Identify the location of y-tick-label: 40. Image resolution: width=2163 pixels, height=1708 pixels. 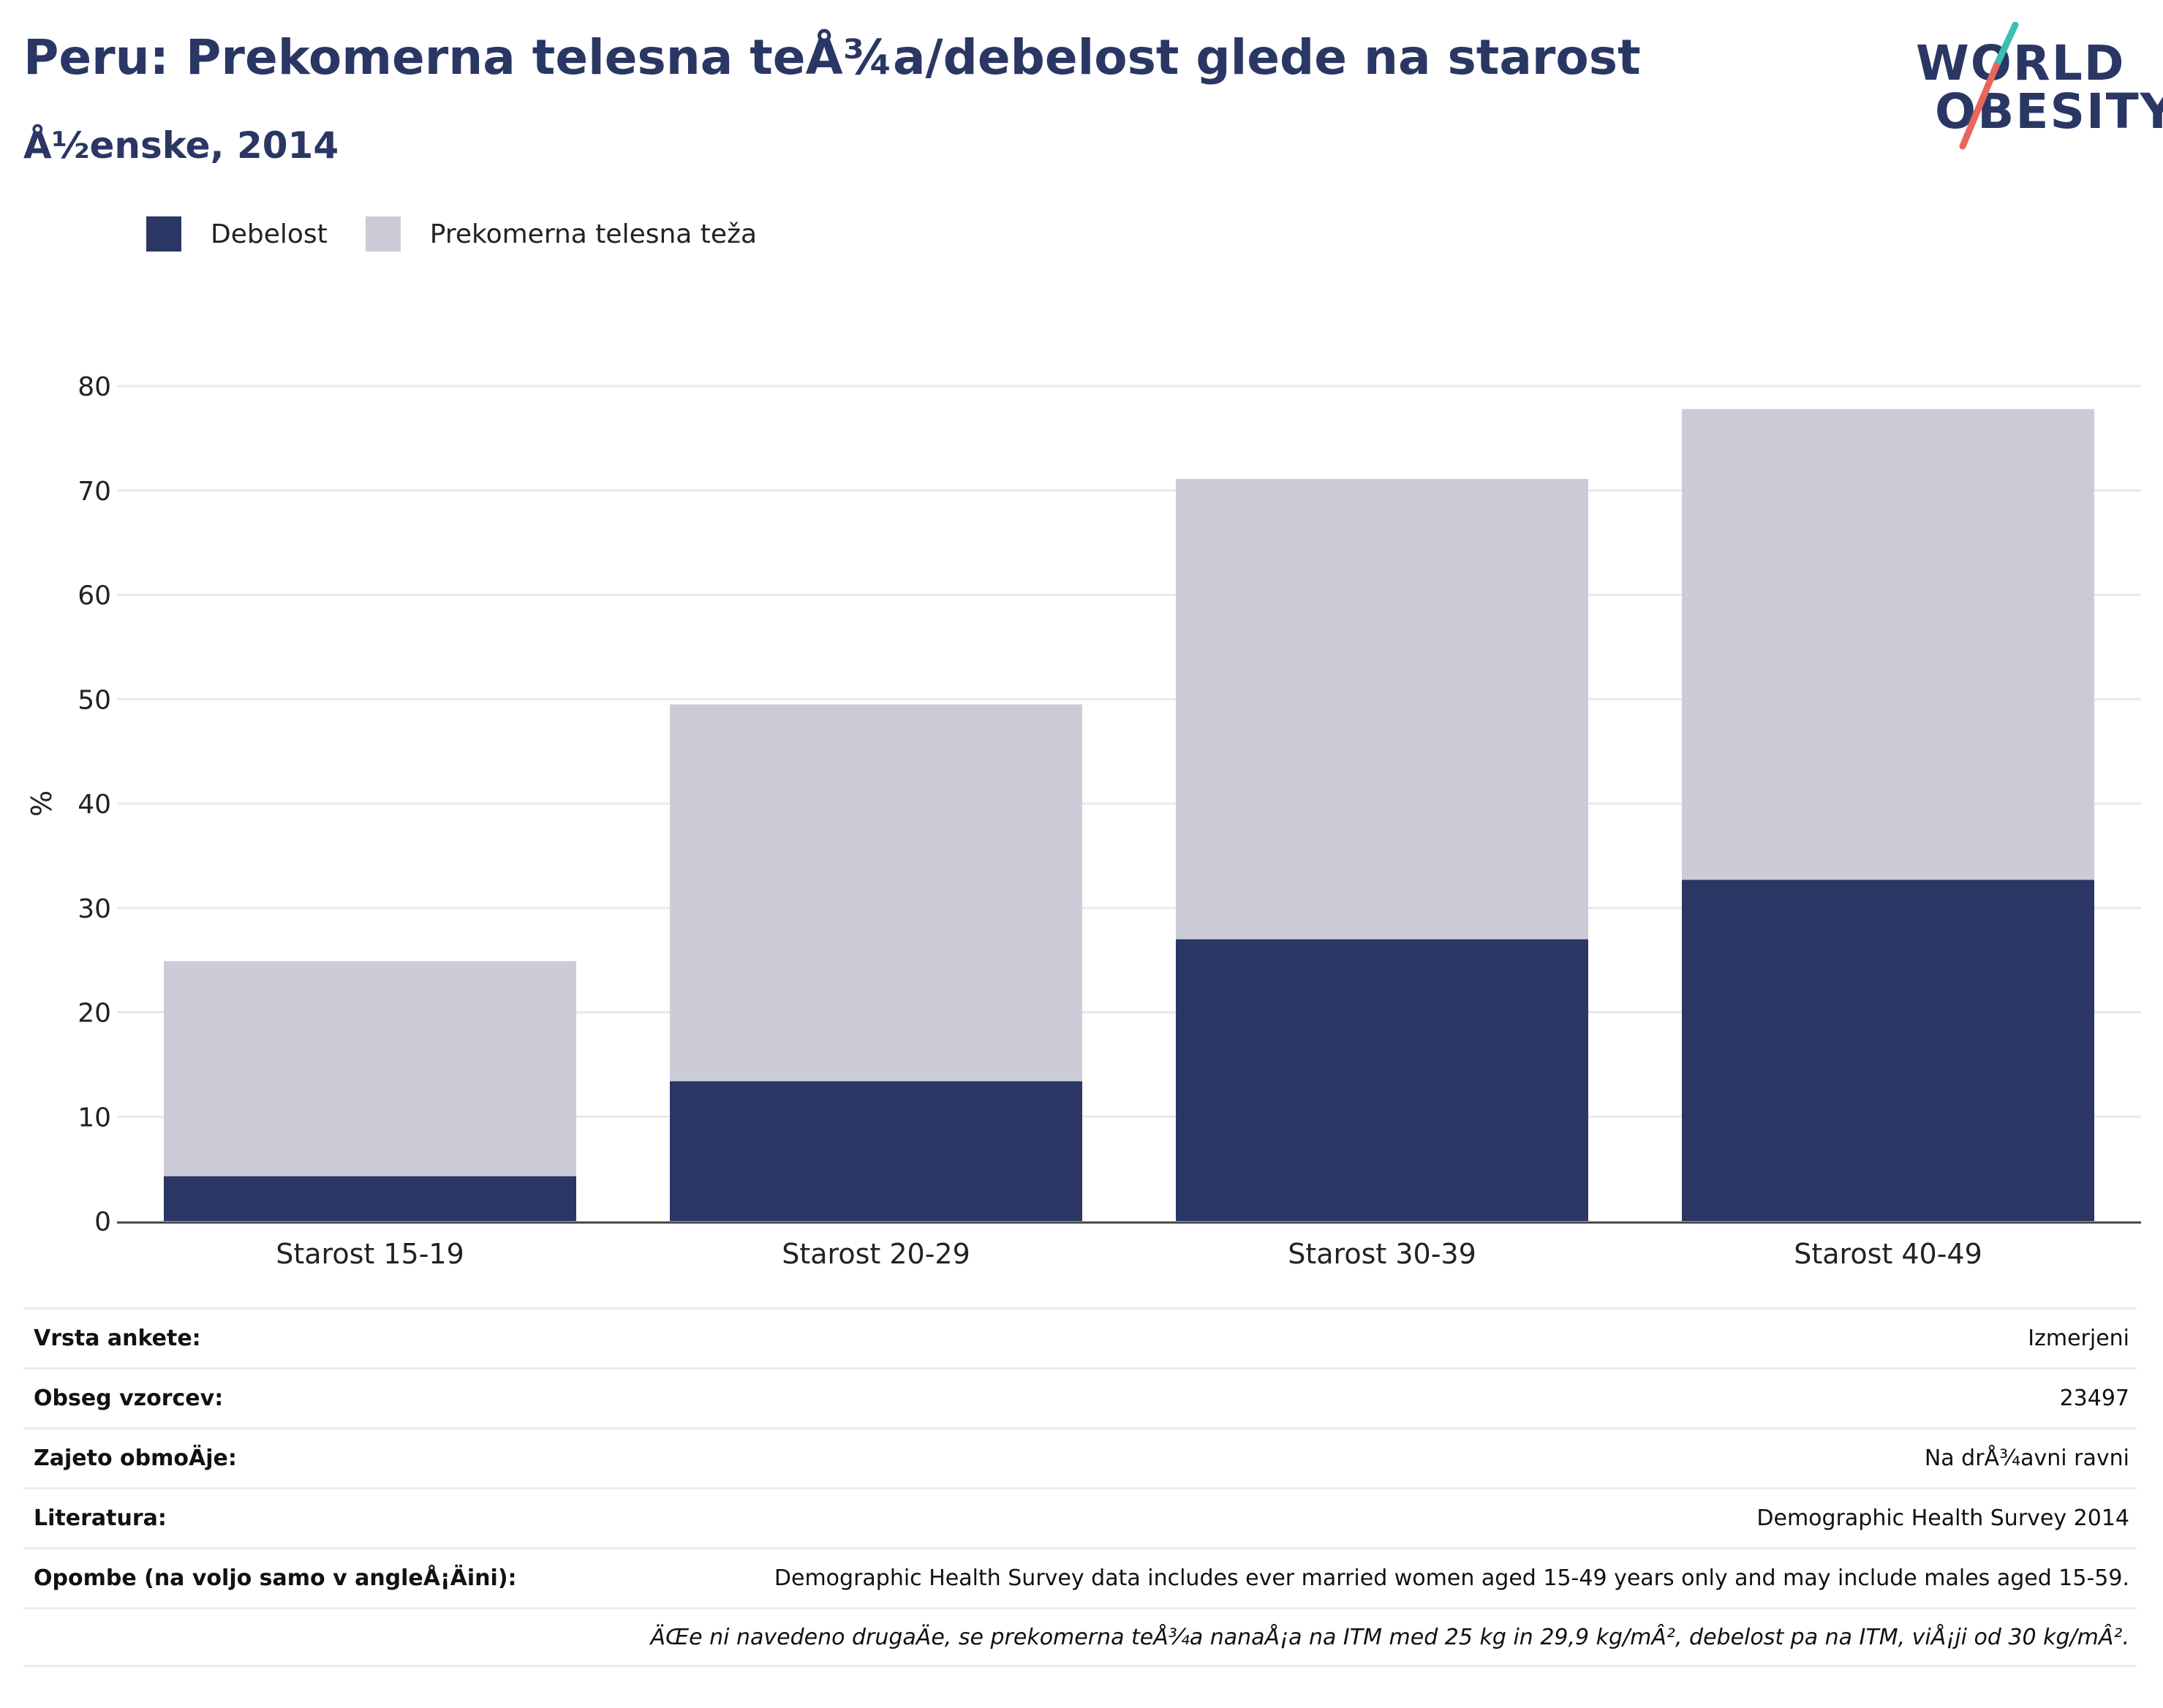
(95, 805).